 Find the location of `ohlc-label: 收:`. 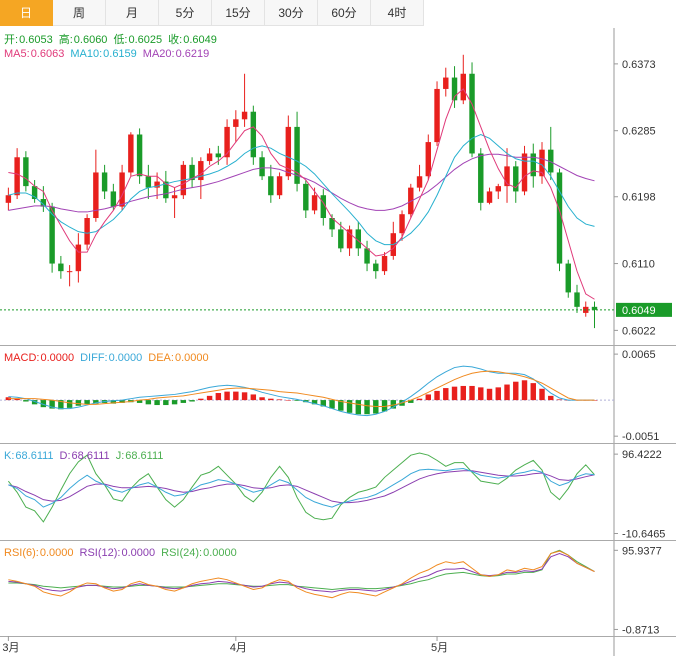

ohlc-label: 收: is located at coordinates (175, 39).